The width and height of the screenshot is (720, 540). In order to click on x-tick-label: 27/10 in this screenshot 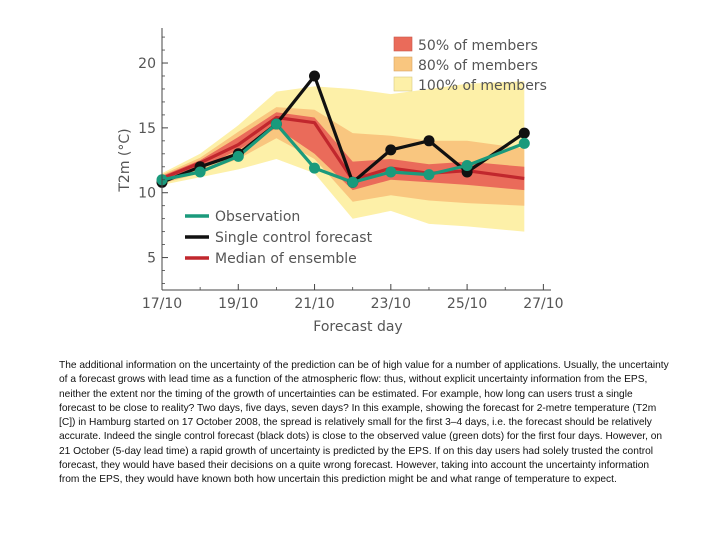, I will do `click(543, 304)`.